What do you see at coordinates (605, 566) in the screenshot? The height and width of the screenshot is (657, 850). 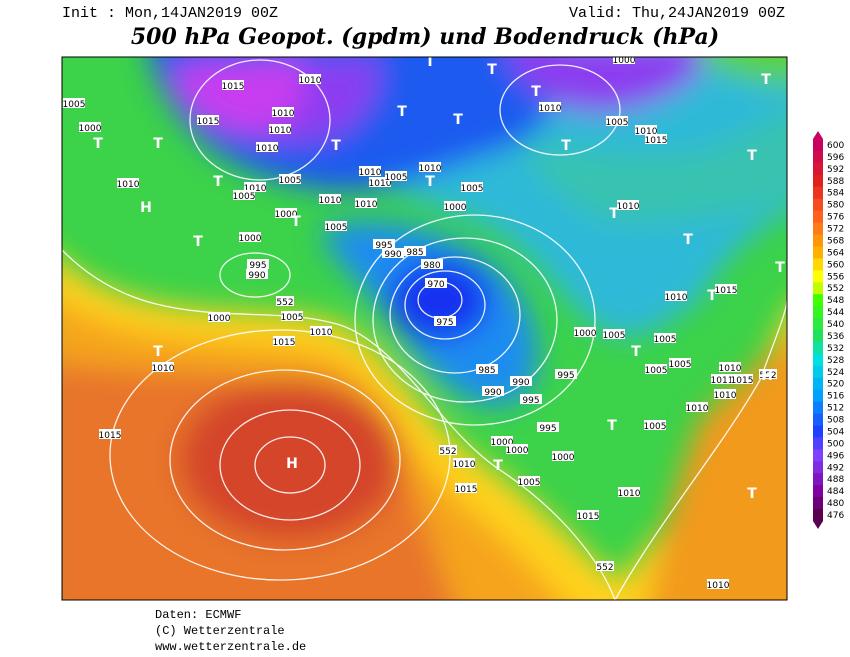 I see `height-label-bg` at bounding box center [605, 566].